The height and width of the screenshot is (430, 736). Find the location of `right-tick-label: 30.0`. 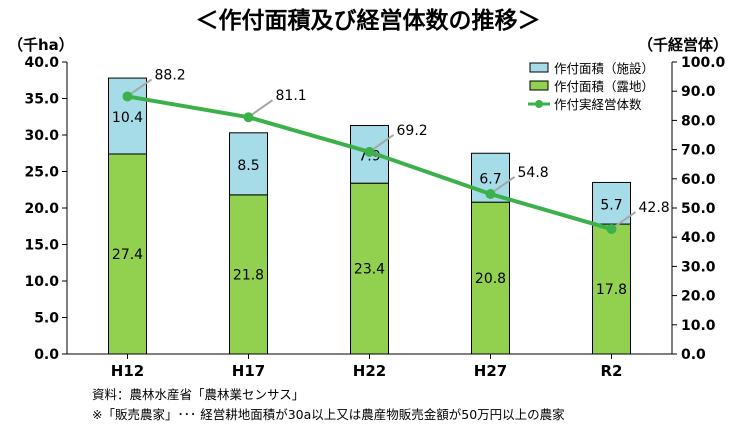

right-tick-label: 30.0 is located at coordinates (698, 267).